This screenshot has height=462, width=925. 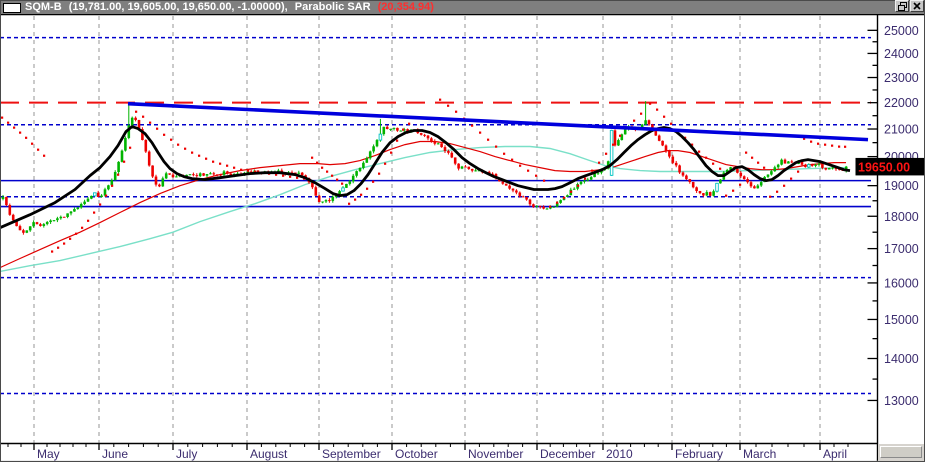 I want to click on instrument-symbol: SQM-B, so click(x=43, y=7).